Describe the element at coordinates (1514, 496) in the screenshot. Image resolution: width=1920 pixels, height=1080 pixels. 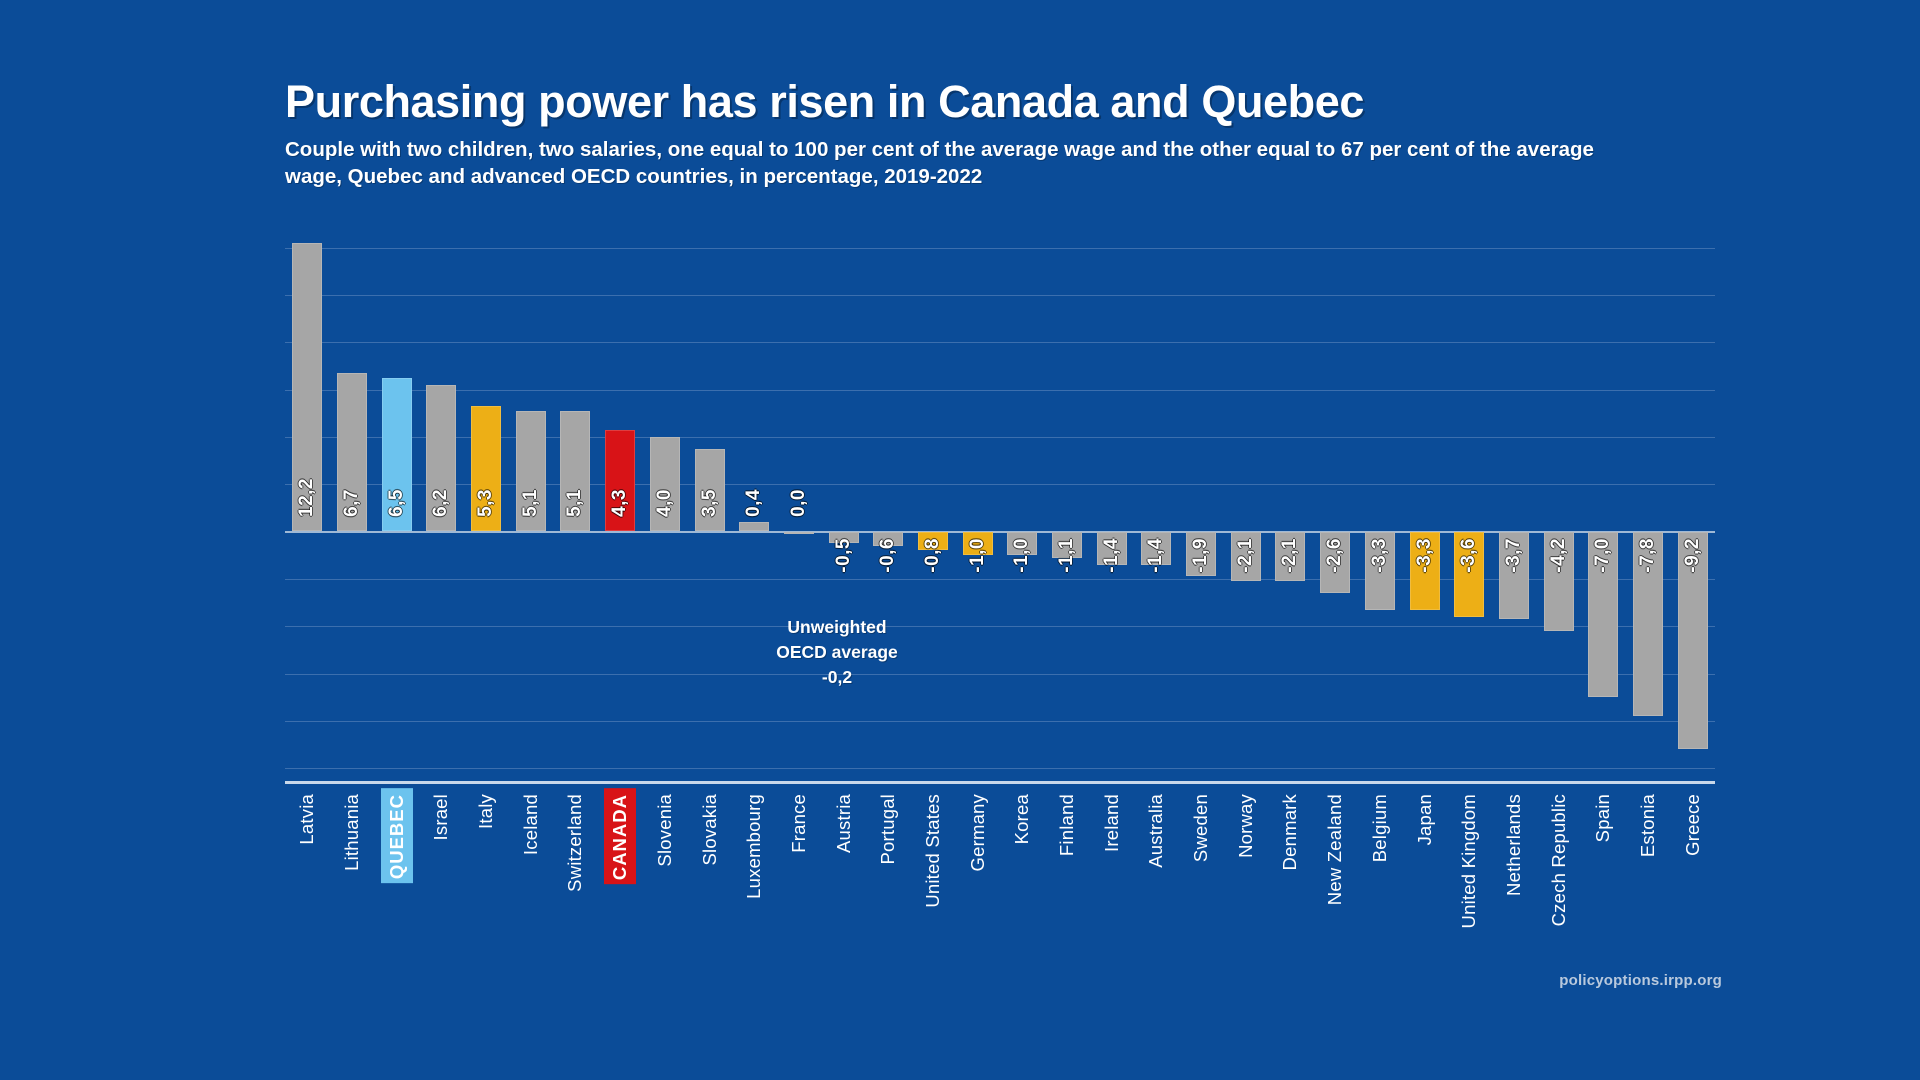
I see `bar-group: -3,7` at that location.